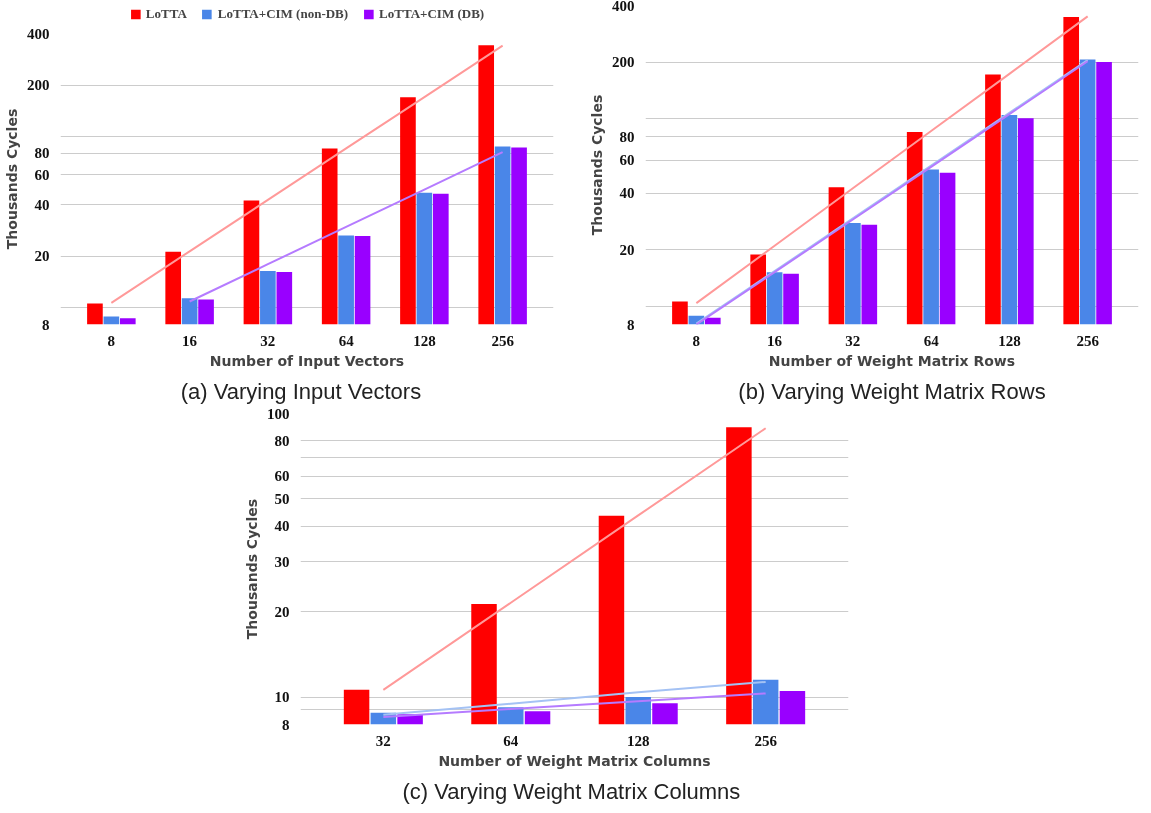  Describe the element at coordinates (892, 360) in the screenshot. I see `x-axis-title: Number of Weight Matrix Rows` at that location.